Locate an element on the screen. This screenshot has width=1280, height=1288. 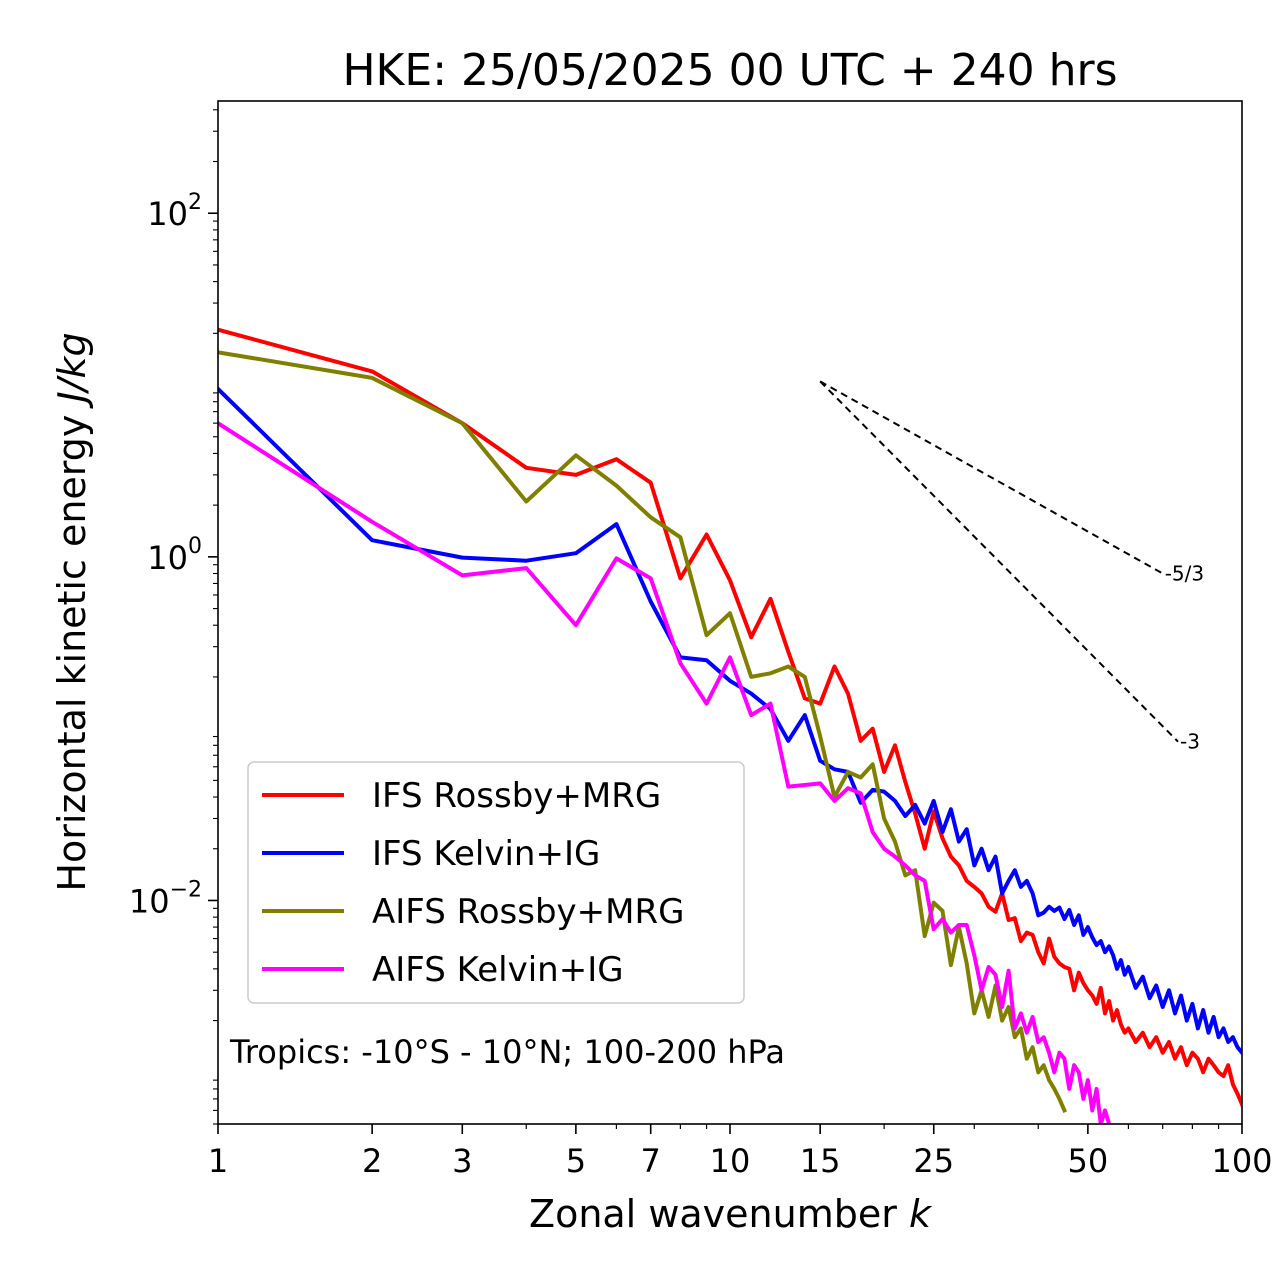
reference-line-label: -5/3 is located at coordinates (1184, 573).